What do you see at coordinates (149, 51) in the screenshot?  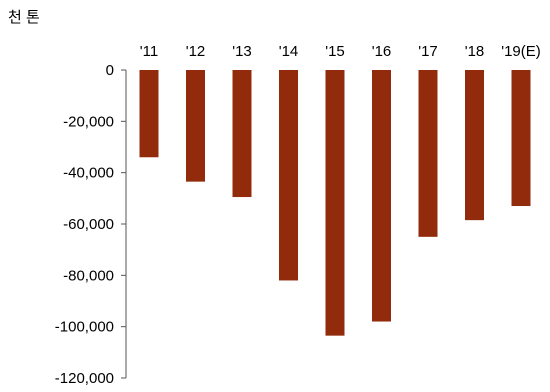 I see `x-category-label: '11` at bounding box center [149, 51].